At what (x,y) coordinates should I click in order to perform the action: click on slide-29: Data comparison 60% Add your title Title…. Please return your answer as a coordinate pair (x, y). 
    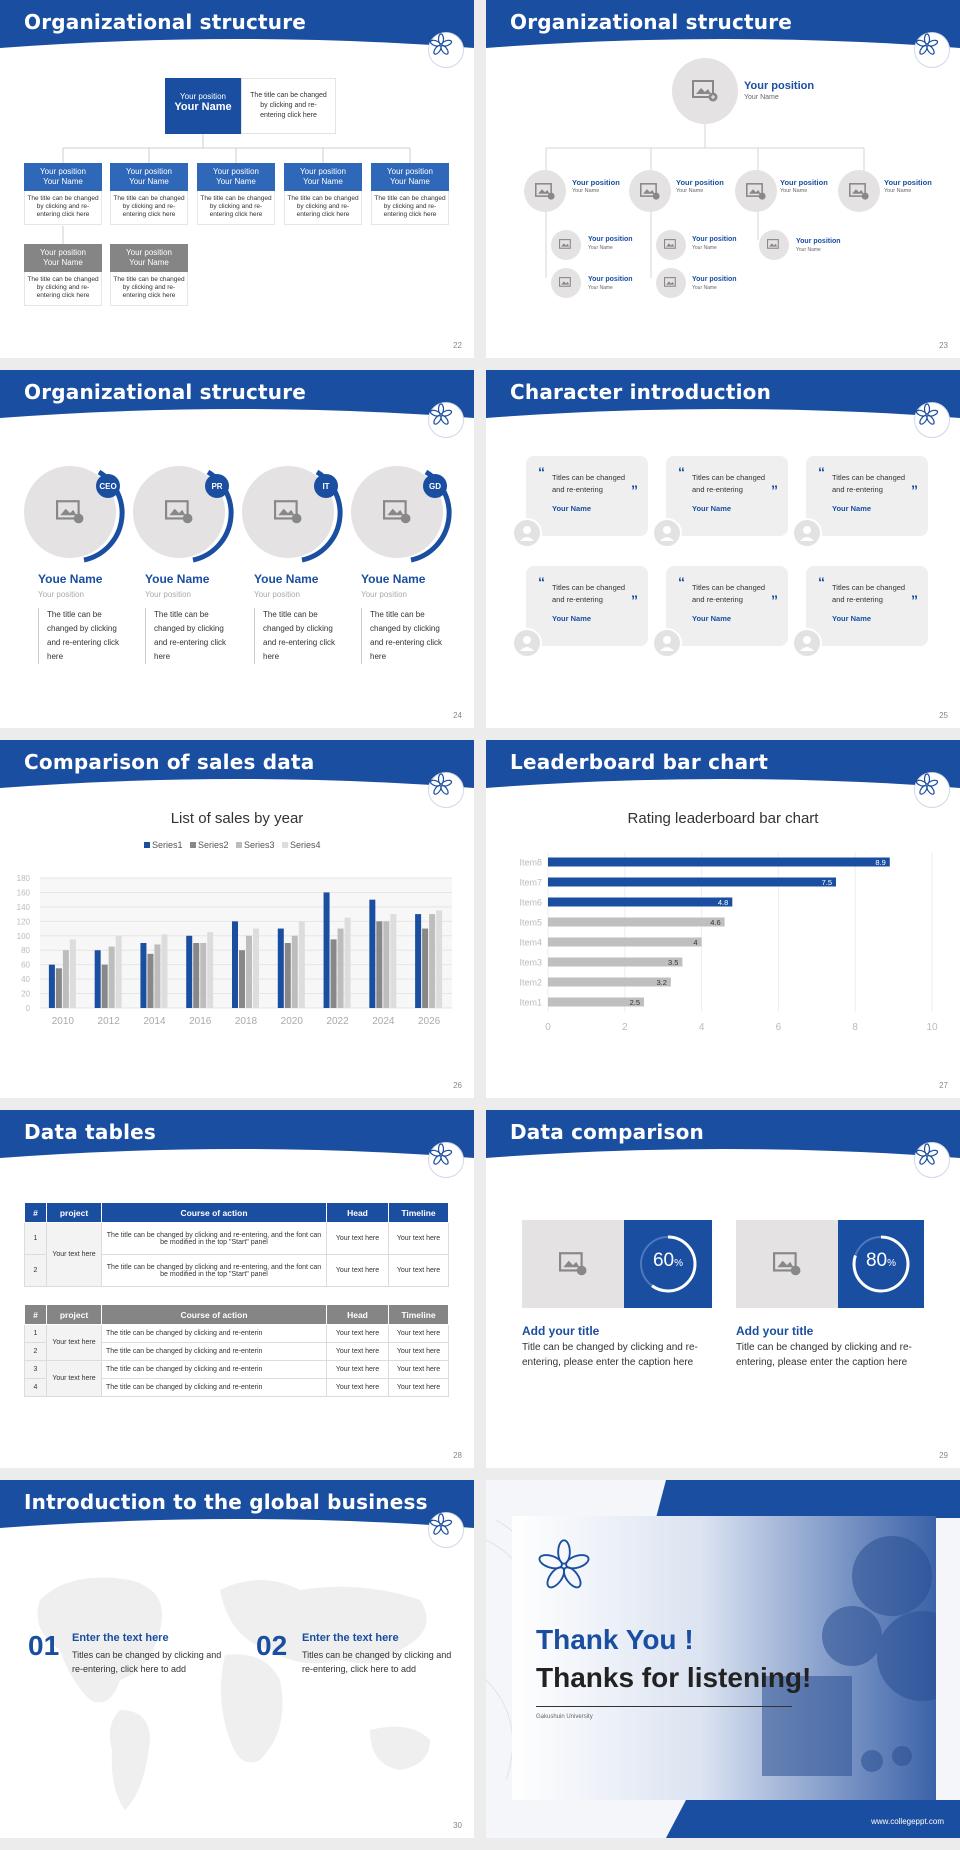
    Looking at the image, I should click on (723, 1289).